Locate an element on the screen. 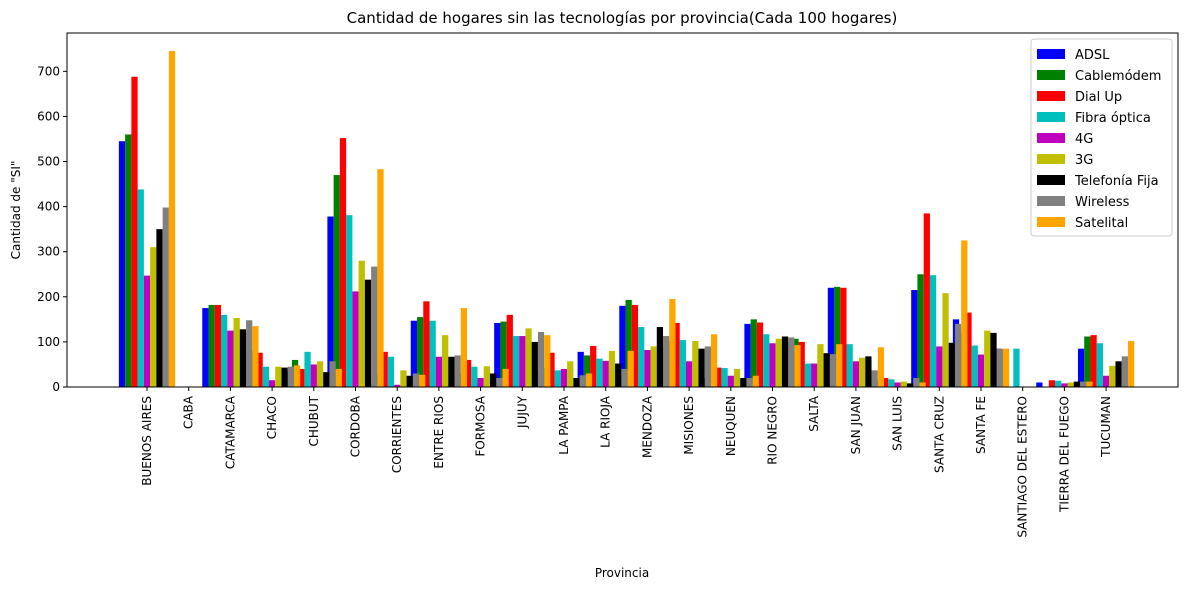  x-tick-label: MISIONES is located at coordinates (689, 425).